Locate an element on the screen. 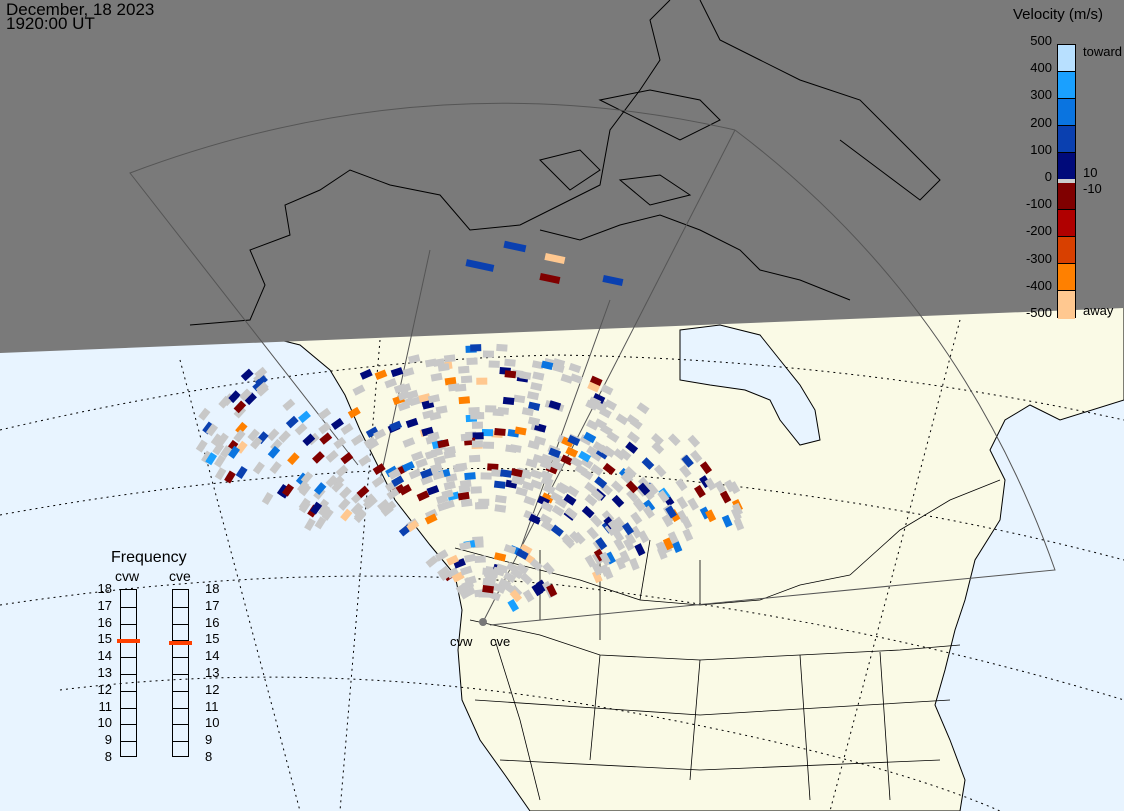 This screenshot has width=1124, height=811. colorbar-tick: 500 is located at coordinates (1041, 40).